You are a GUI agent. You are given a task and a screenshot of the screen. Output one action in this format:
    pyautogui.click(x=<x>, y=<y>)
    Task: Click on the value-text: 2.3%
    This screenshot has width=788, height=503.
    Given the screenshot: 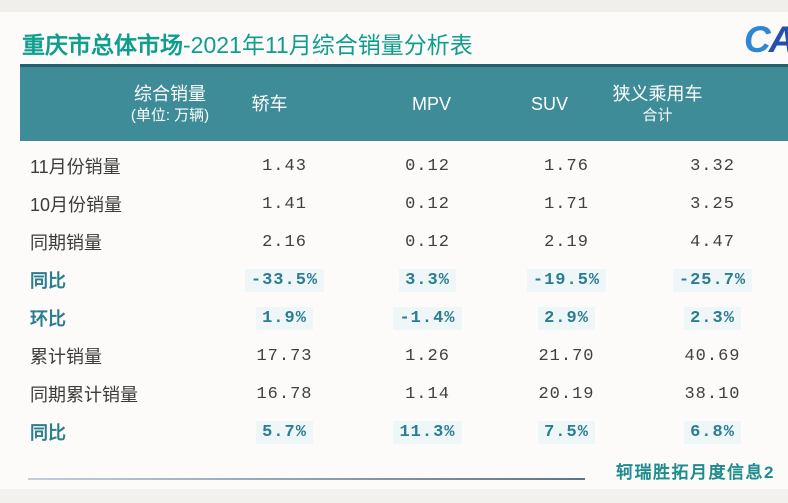 What is the action you would take?
    pyautogui.click(x=712, y=318)
    